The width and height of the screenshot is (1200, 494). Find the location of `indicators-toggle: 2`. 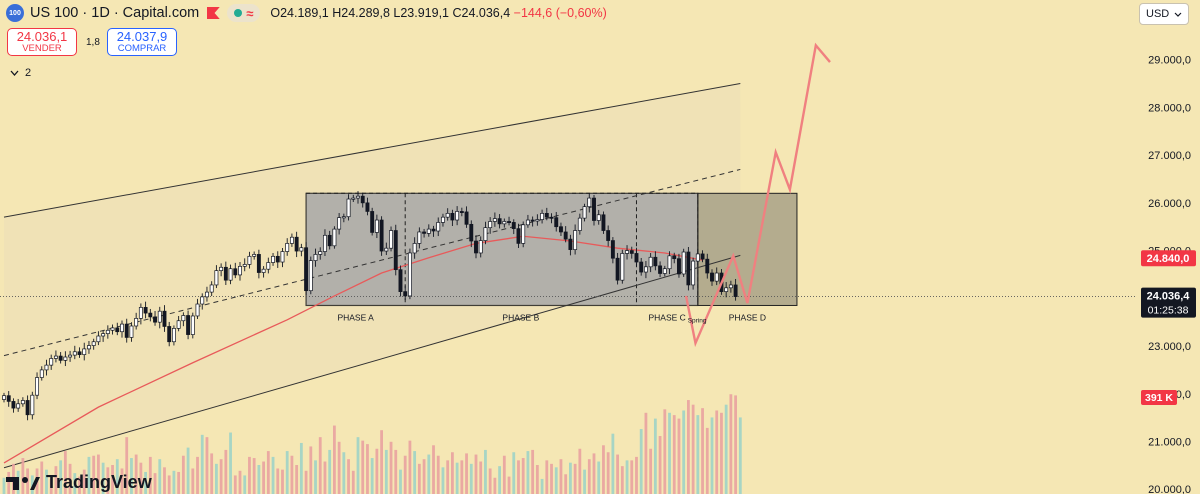

indicators-toggle: 2 is located at coordinates (20, 73).